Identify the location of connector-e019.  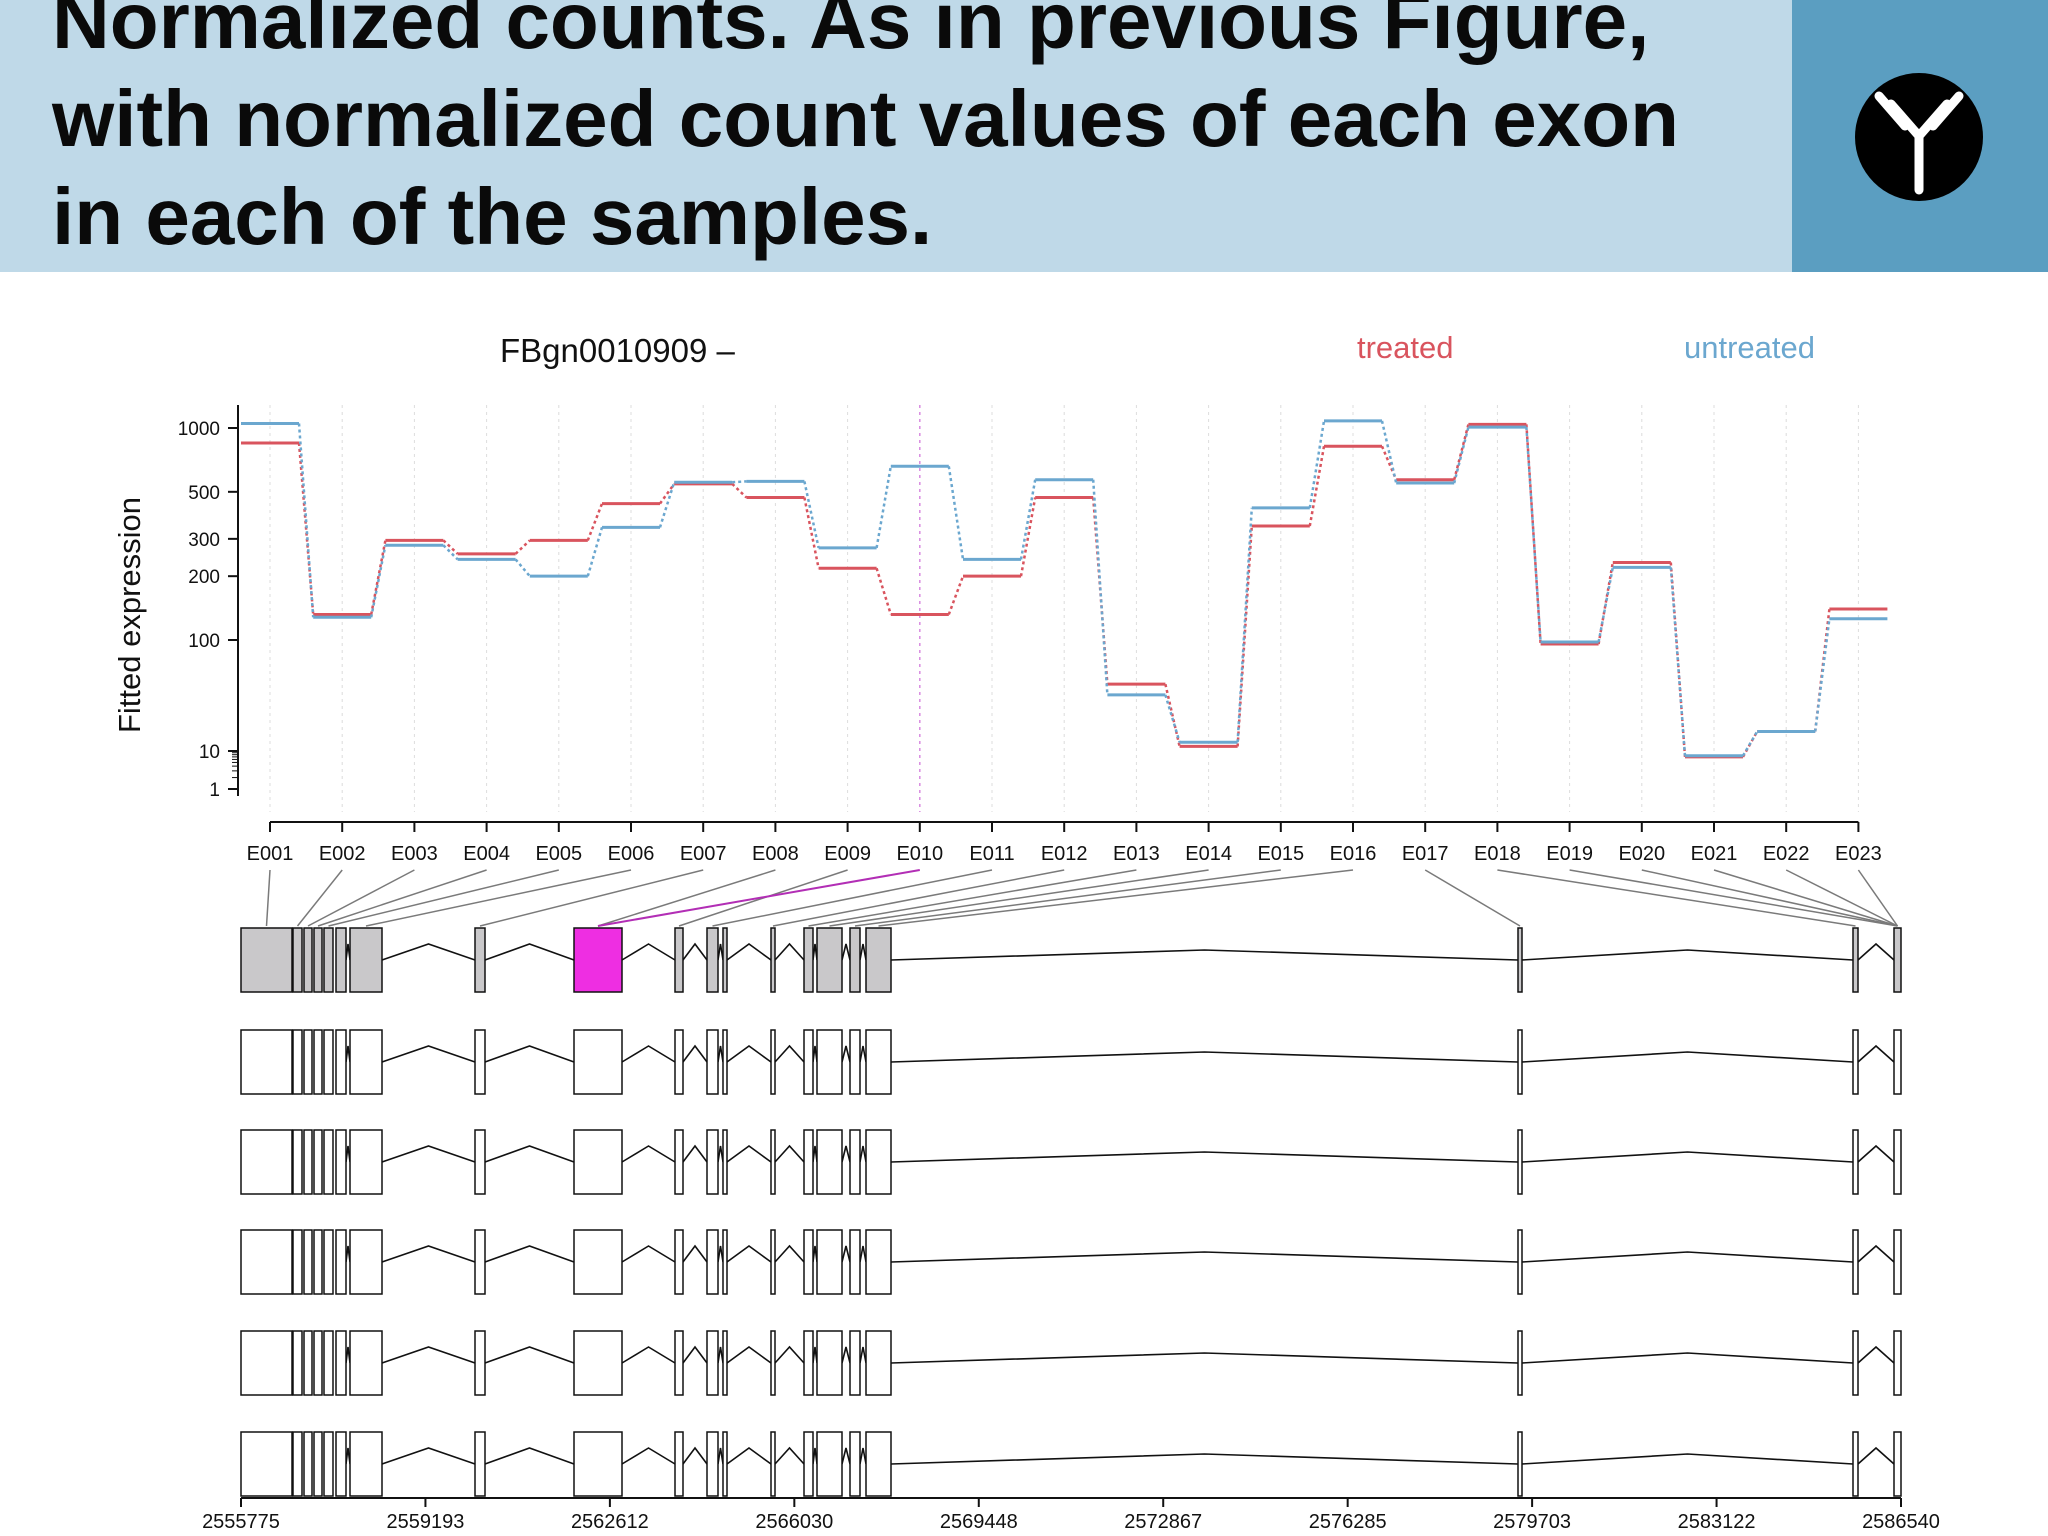
(1733, 898).